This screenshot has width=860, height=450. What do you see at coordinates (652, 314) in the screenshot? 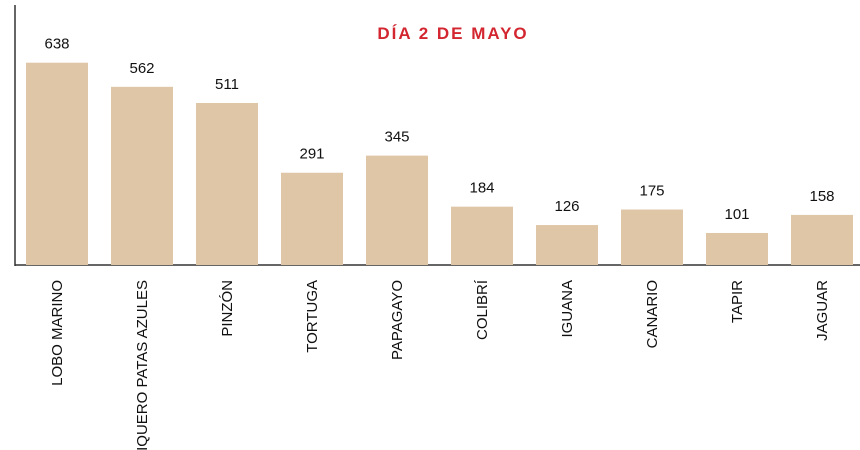
I see `x-tick-label: CANARIO` at bounding box center [652, 314].